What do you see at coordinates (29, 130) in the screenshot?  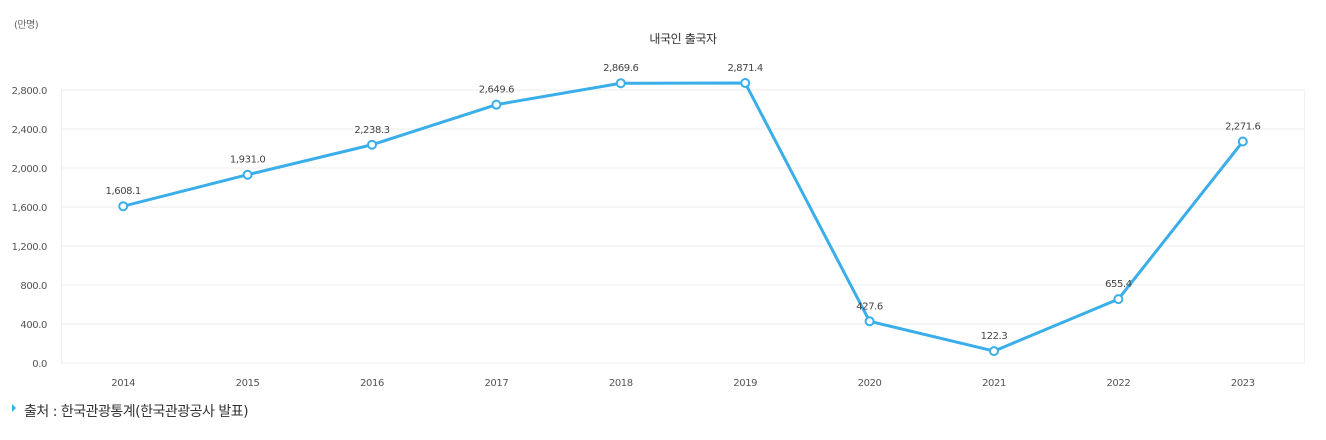 I see `y-tick-label: 2,400.0` at bounding box center [29, 130].